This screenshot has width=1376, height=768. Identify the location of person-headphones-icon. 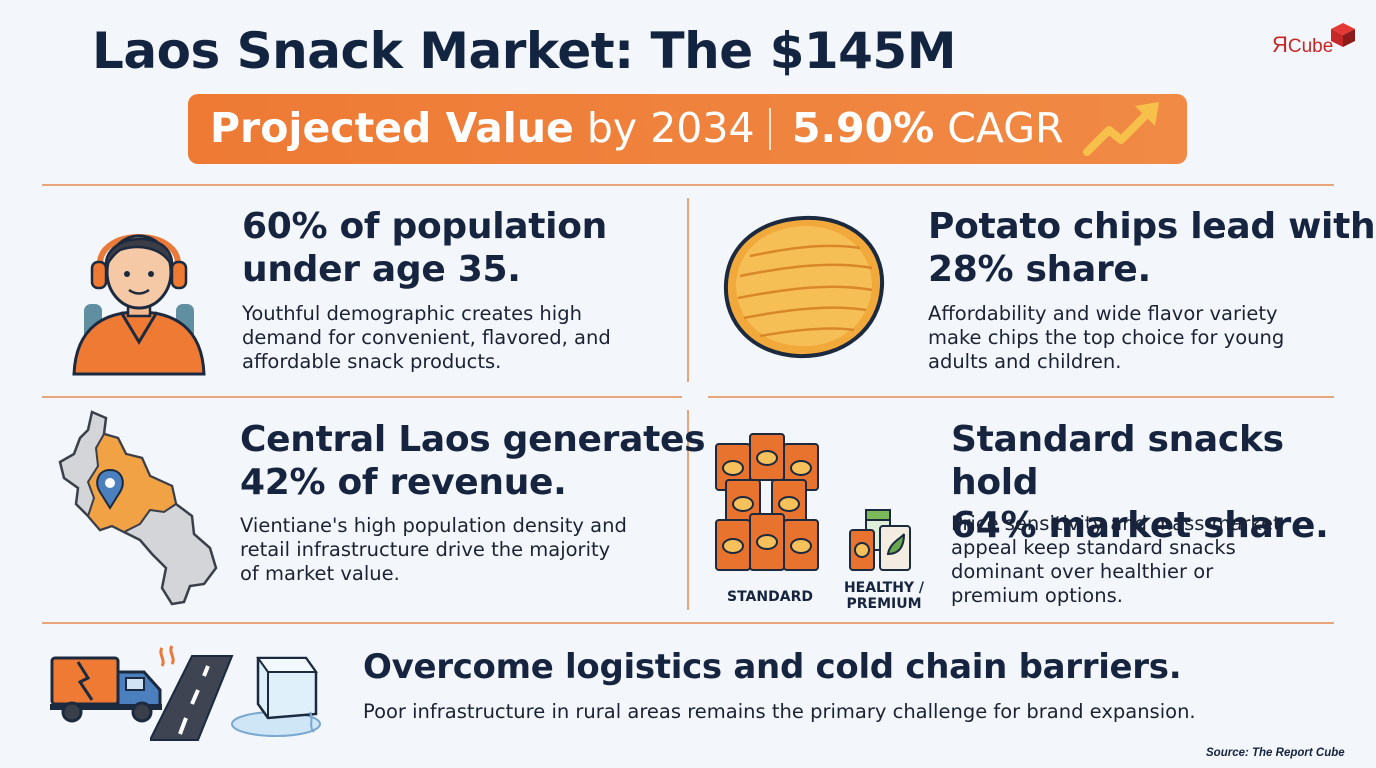
(139, 305).